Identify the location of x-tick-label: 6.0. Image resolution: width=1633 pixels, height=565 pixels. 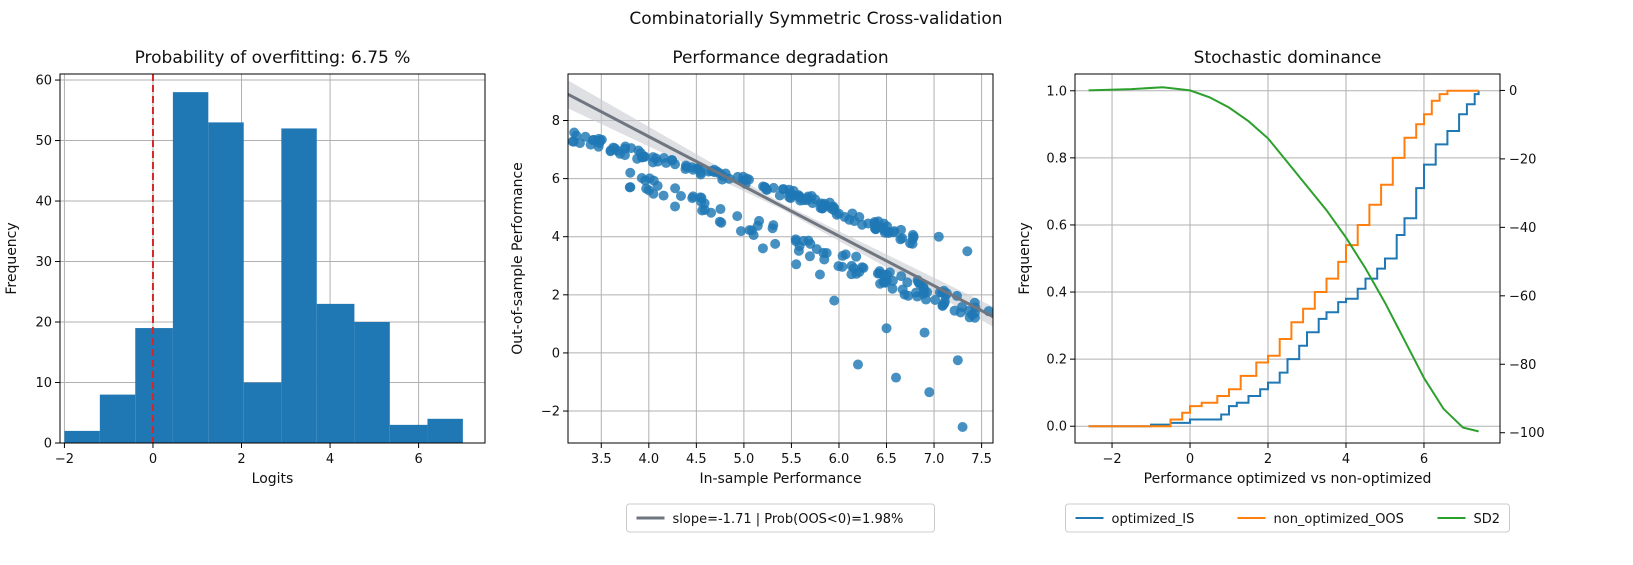
(839, 459).